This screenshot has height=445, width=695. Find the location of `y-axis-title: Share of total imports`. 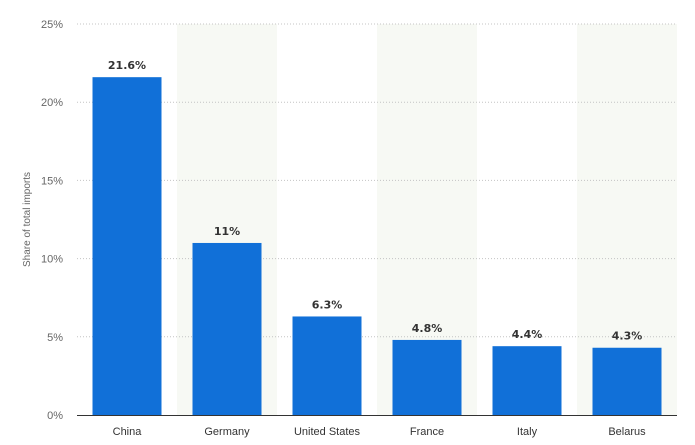

y-axis-title: Share of total imports is located at coordinates (27, 219).